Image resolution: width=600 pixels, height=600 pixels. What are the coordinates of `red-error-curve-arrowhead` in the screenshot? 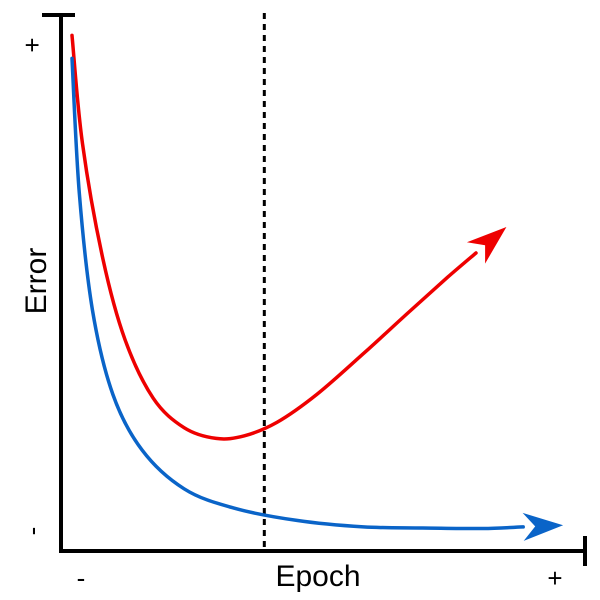 It's located at (486, 245).